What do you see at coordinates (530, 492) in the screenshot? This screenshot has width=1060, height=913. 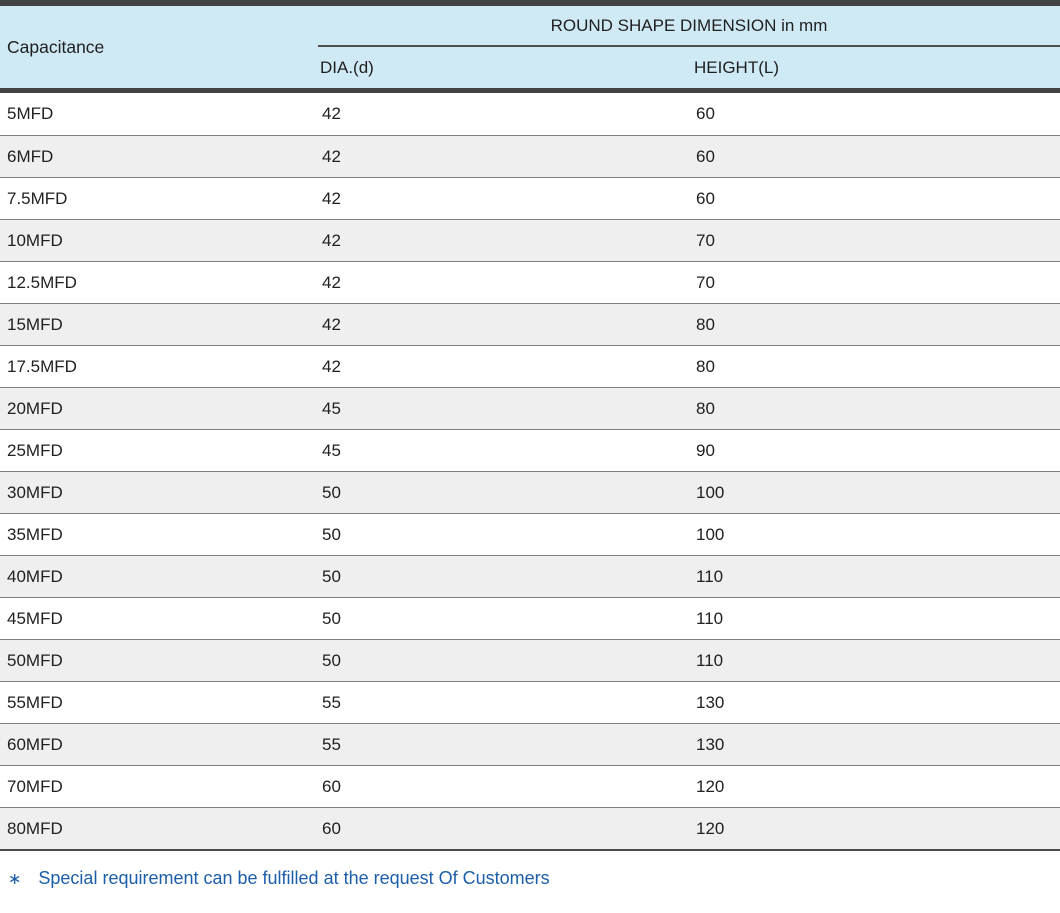 I see `table-row: 30MFD 50 100` at bounding box center [530, 492].